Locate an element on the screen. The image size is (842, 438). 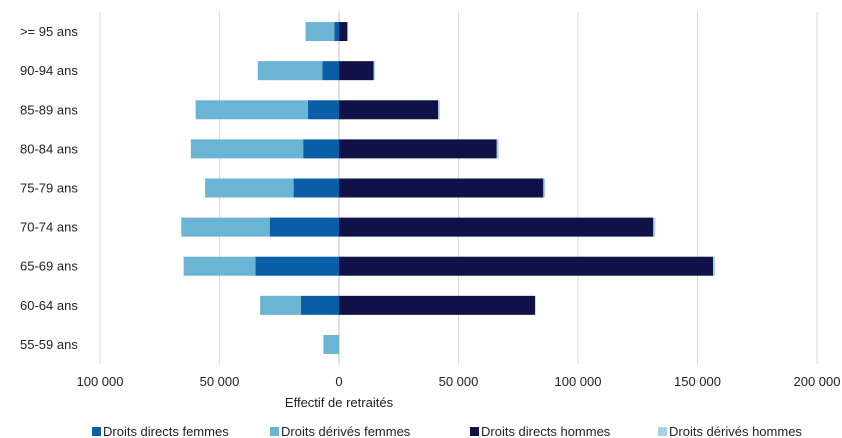
x-tick-label: 150 000 is located at coordinates (697, 381).